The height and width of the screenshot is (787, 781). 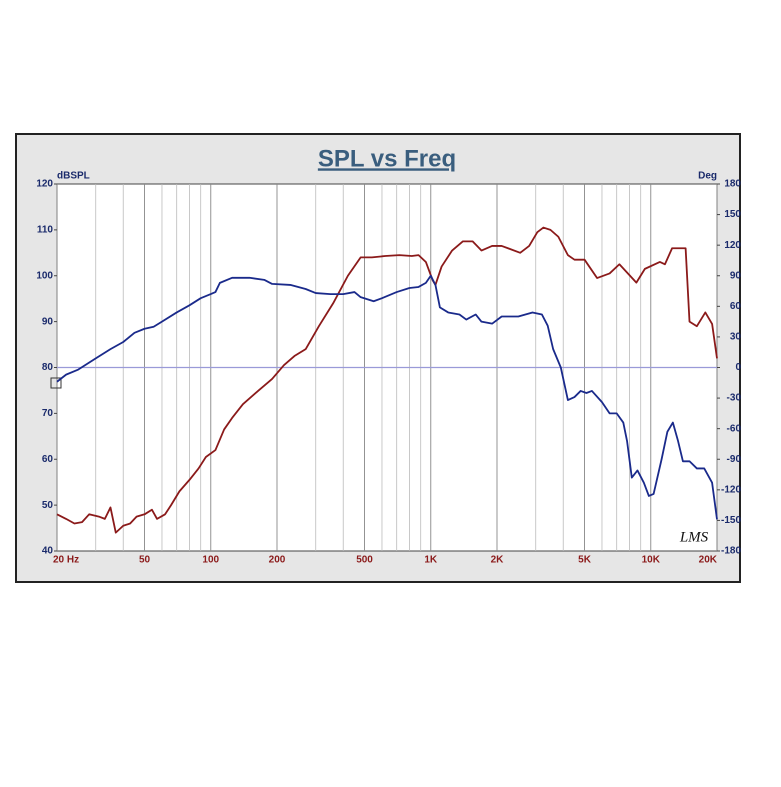 I want to click on chart-title: SPL vs Freq, so click(x=387, y=158).